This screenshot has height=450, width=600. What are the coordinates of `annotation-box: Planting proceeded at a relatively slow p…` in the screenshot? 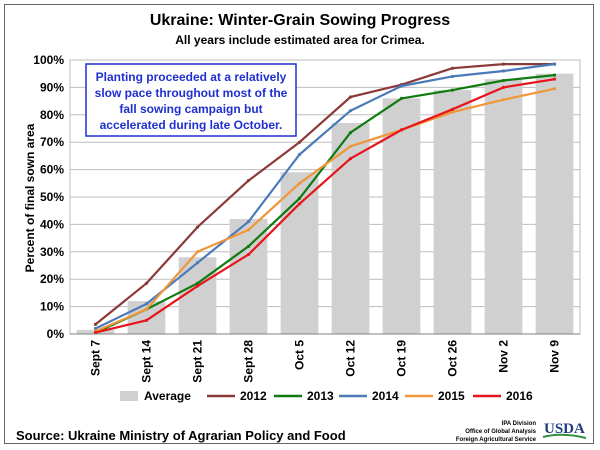 It's located at (191, 100).